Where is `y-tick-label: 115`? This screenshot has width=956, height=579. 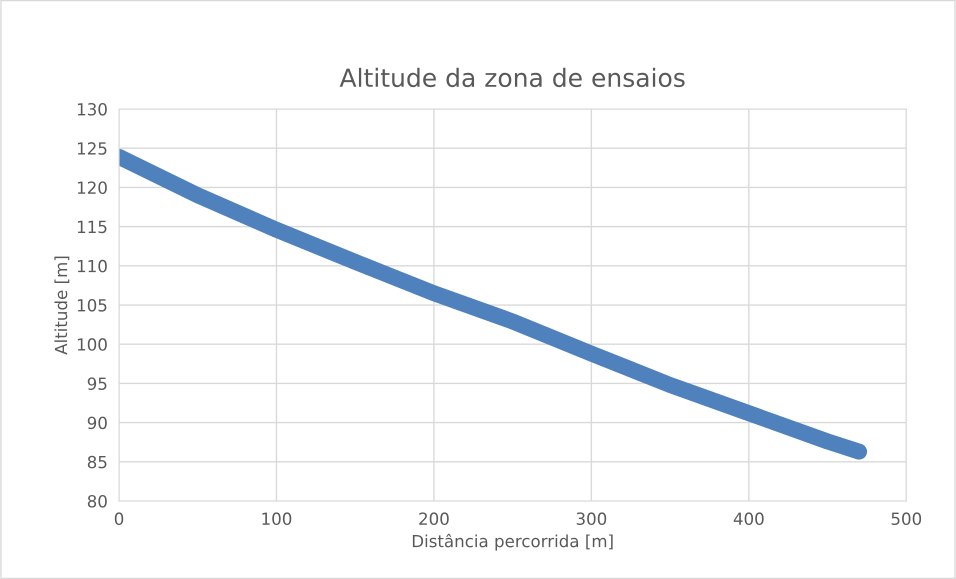
y-tick-label: 115 is located at coordinates (92, 227).